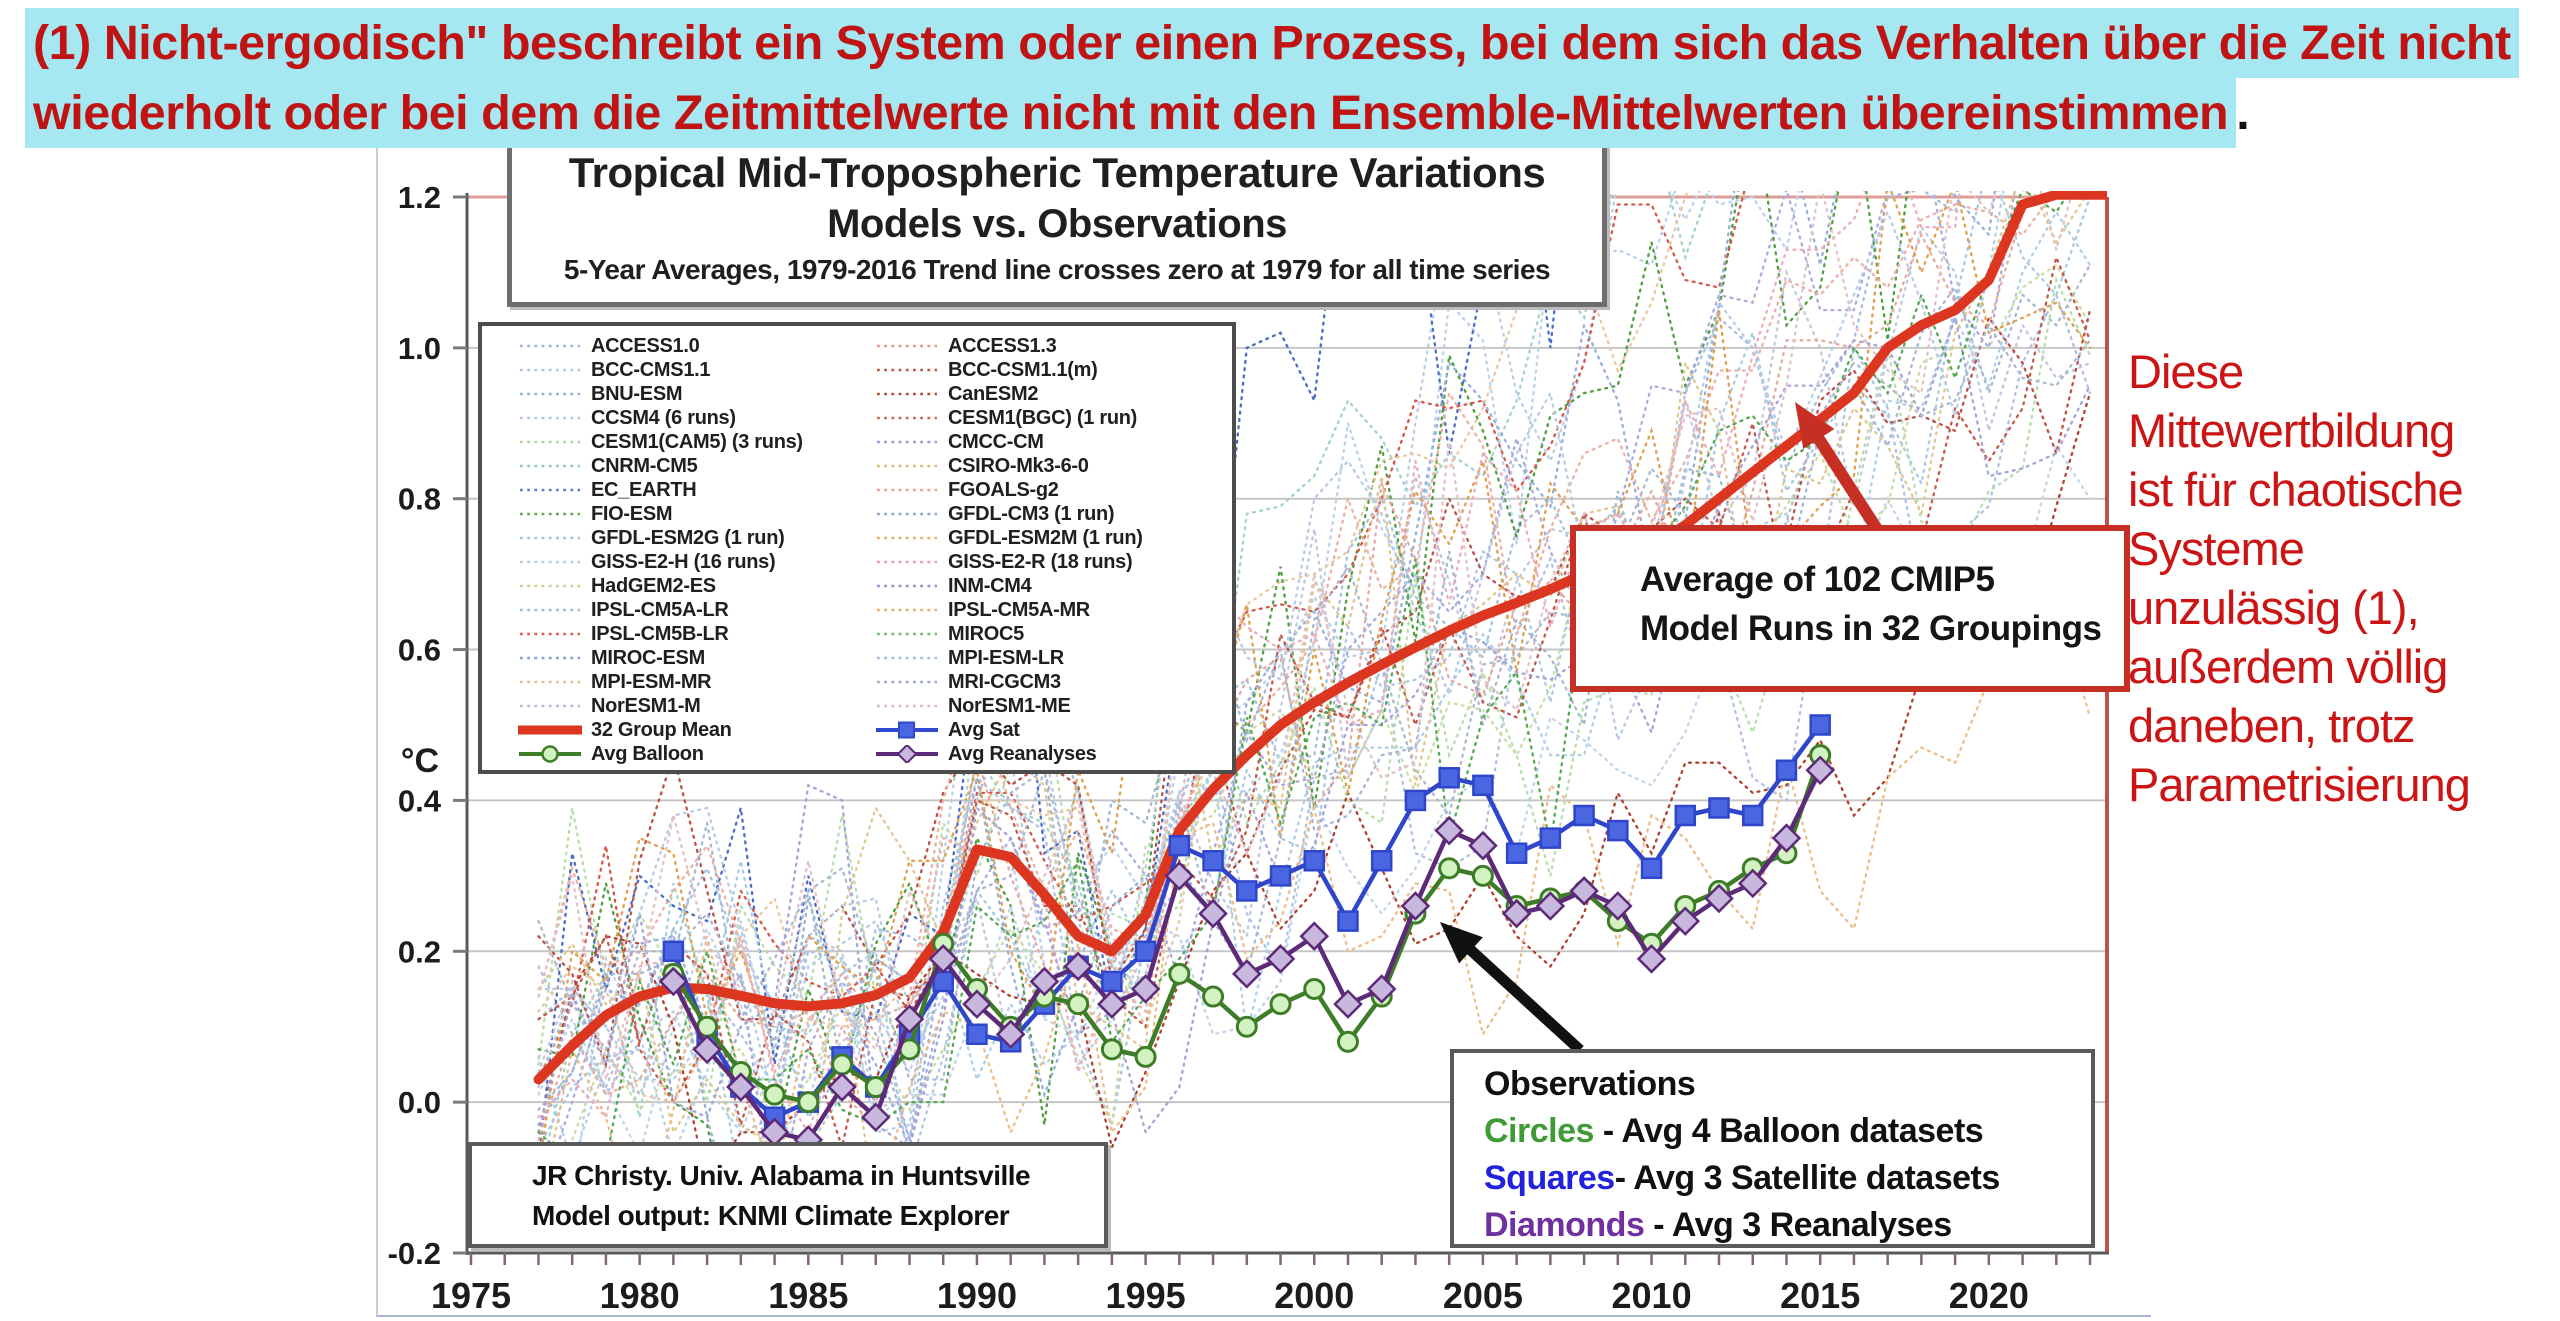 The height and width of the screenshot is (1321, 2560). Describe the element at coordinates (420, 800) in the screenshot. I see `y-tick-label: 0.4` at that location.